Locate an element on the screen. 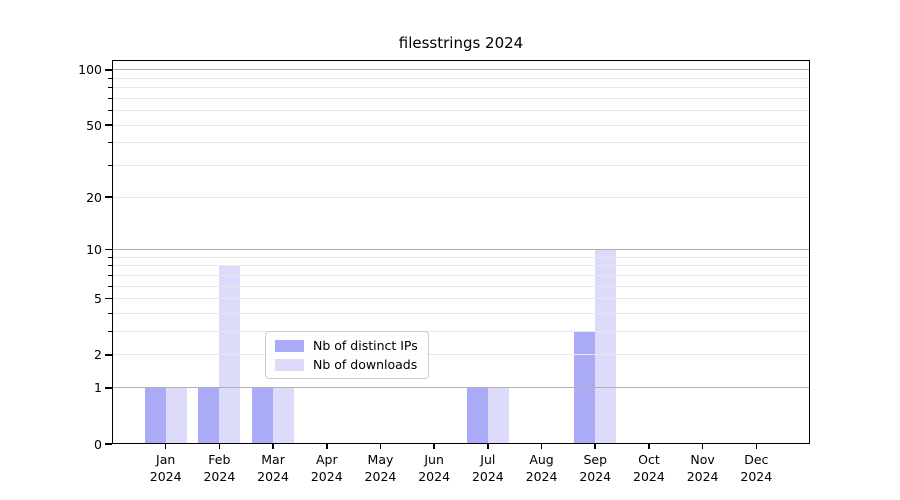  legend-label-downloads: Nb of downloads is located at coordinates (365, 364).